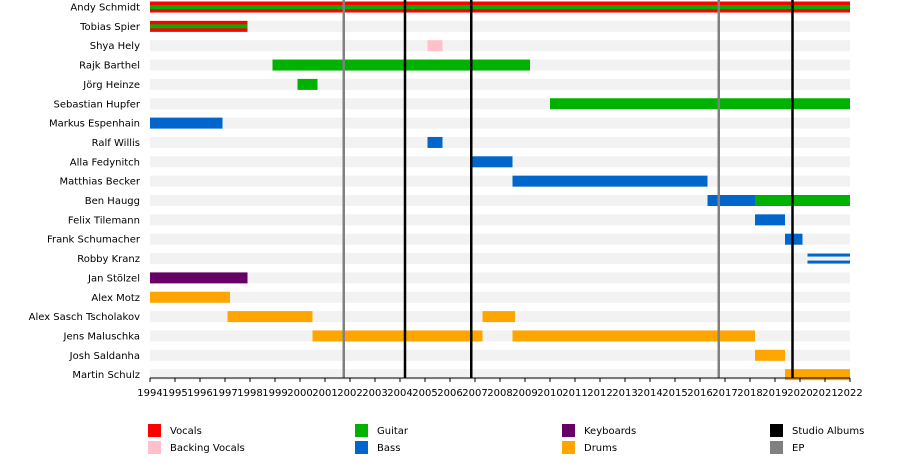 The image size is (900, 470). I want to click on x-tick-label: 2005, so click(424, 393).